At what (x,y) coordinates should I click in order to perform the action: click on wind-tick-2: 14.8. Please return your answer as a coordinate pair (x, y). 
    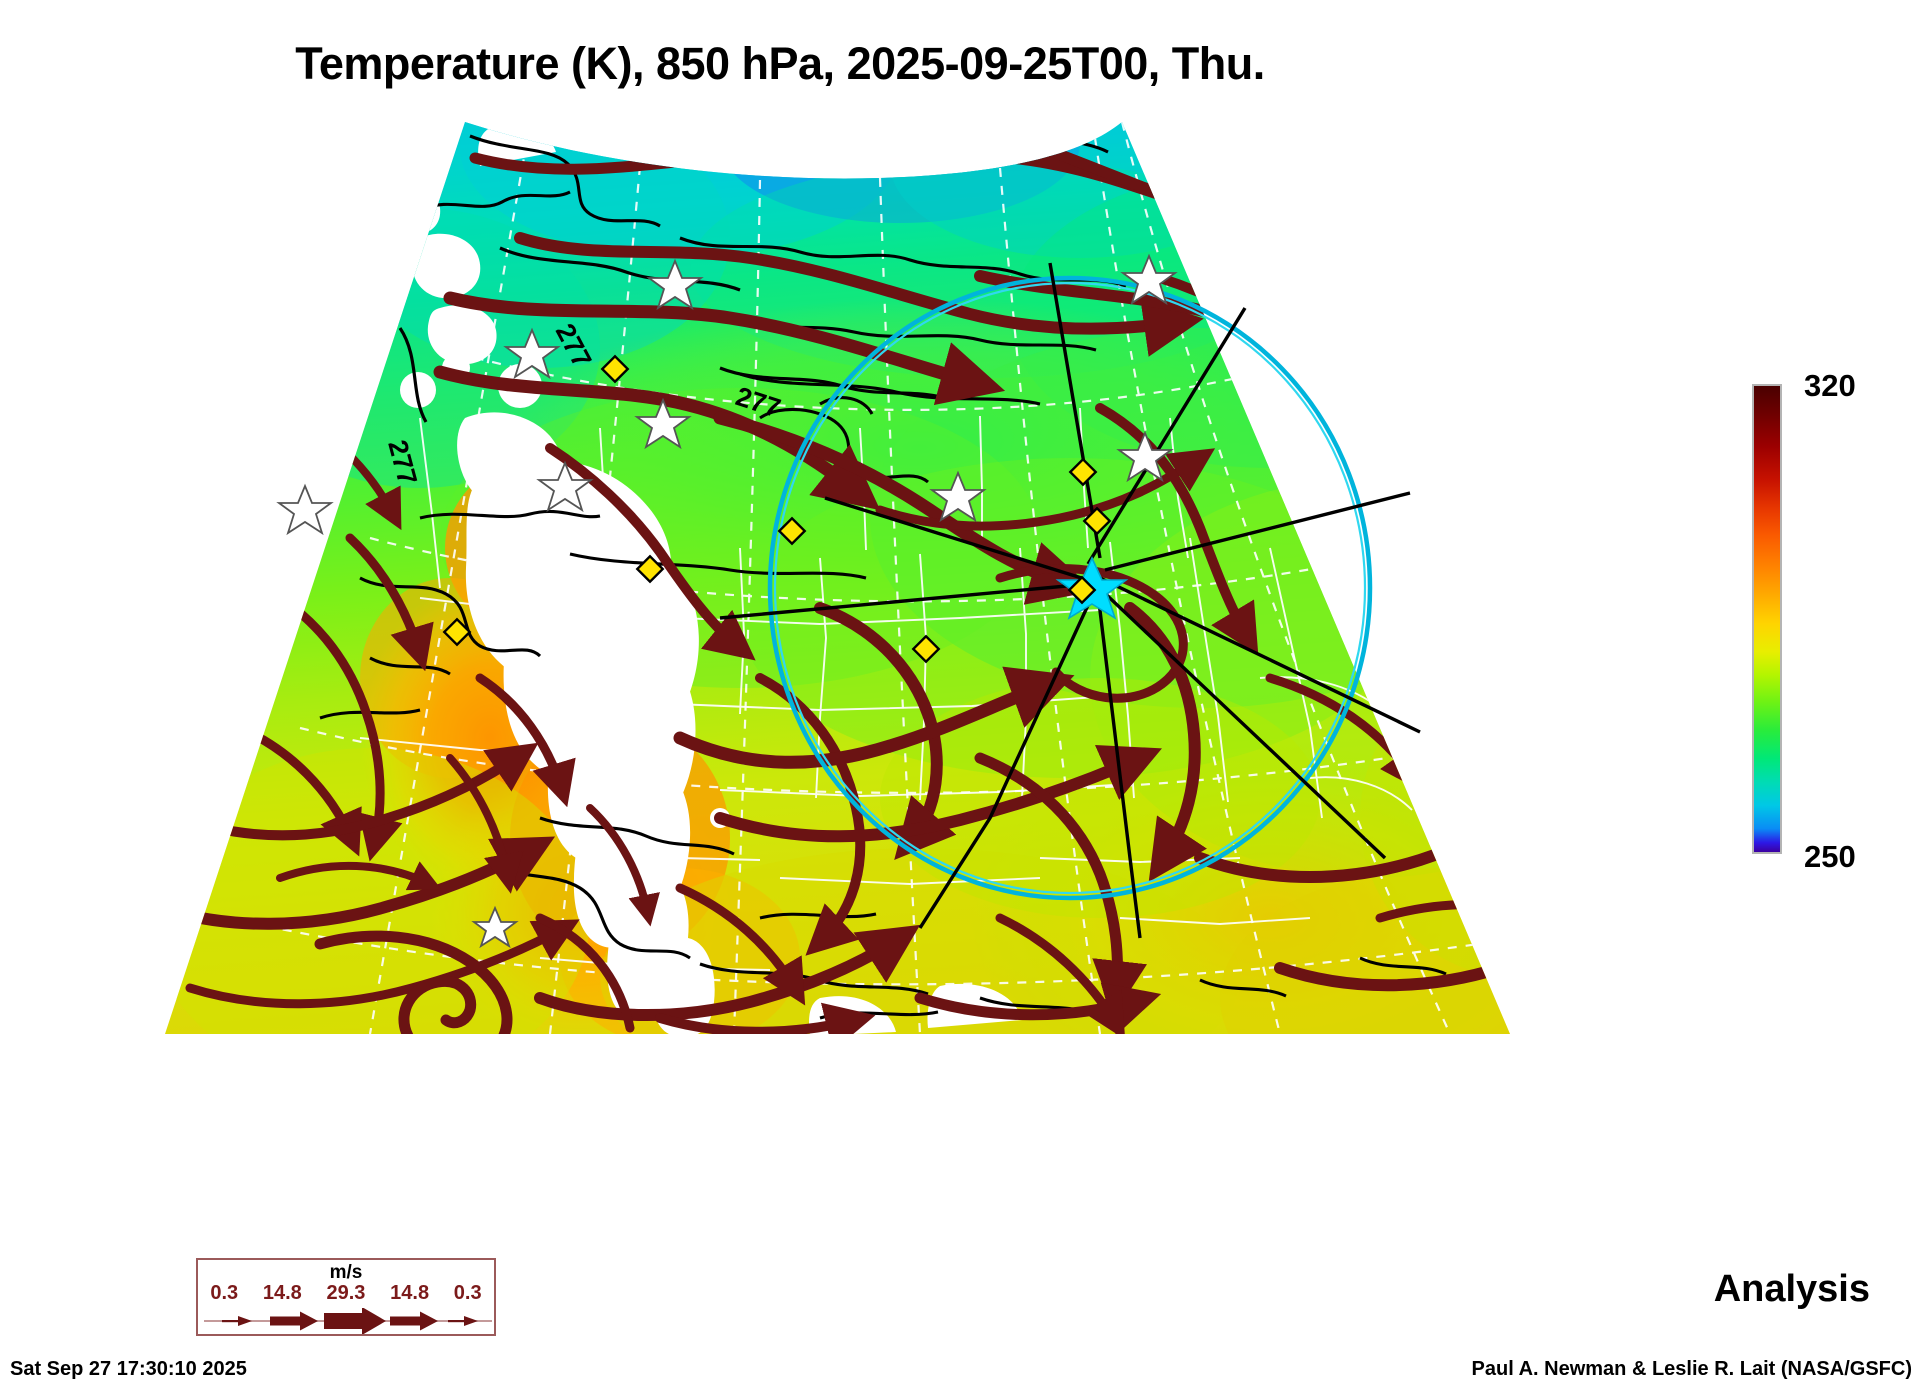
    Looking at the image, I should click on (282, 1293).